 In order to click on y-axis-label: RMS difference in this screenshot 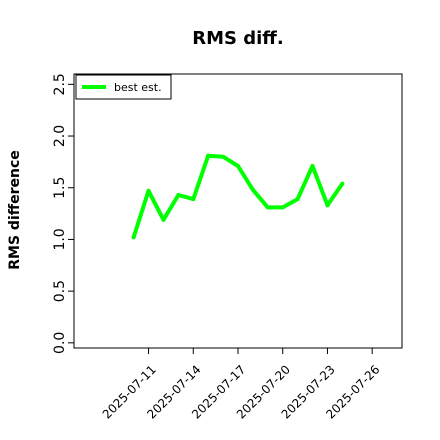, I will do `click(15, 210)`.